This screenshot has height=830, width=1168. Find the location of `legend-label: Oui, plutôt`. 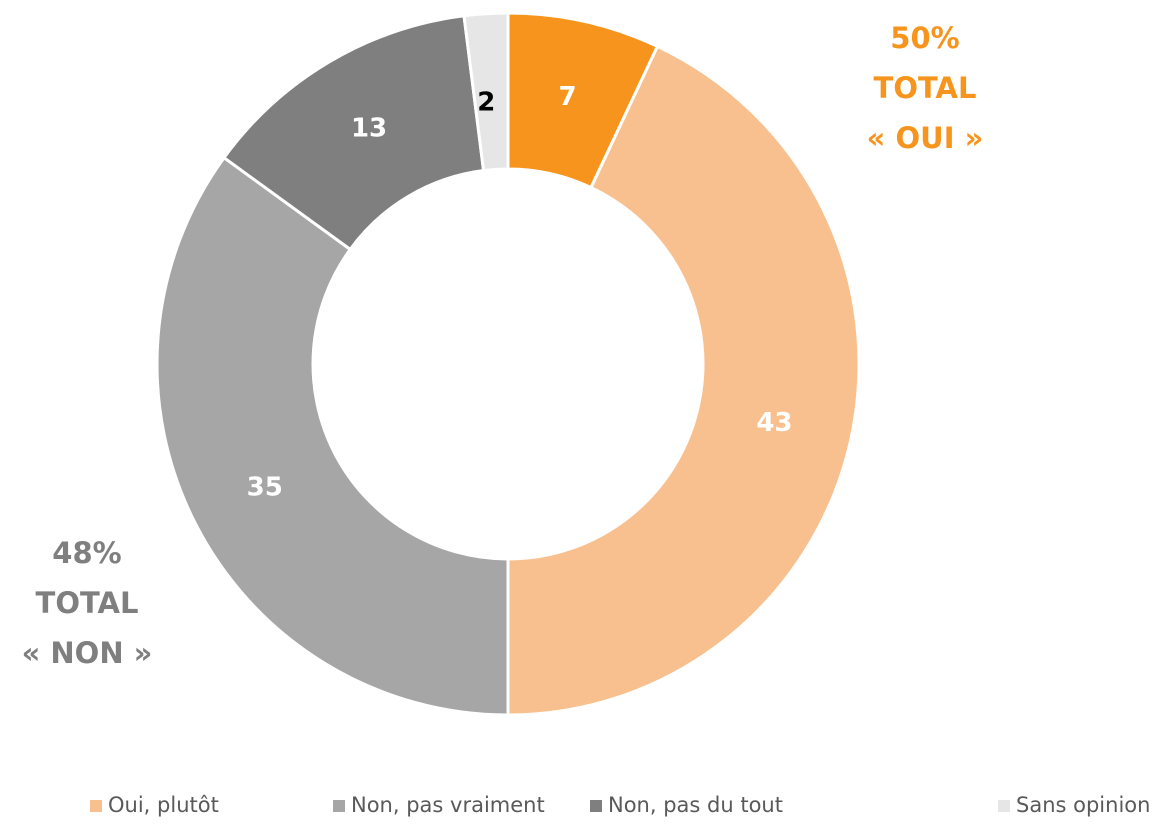

legend-label: Oui, plutôt is located at coordinates (163, 805).